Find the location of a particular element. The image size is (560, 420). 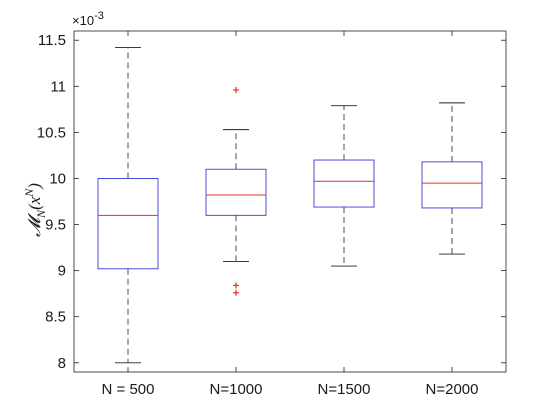

y-tick-label: 11 is located at coordinates (58, 86).